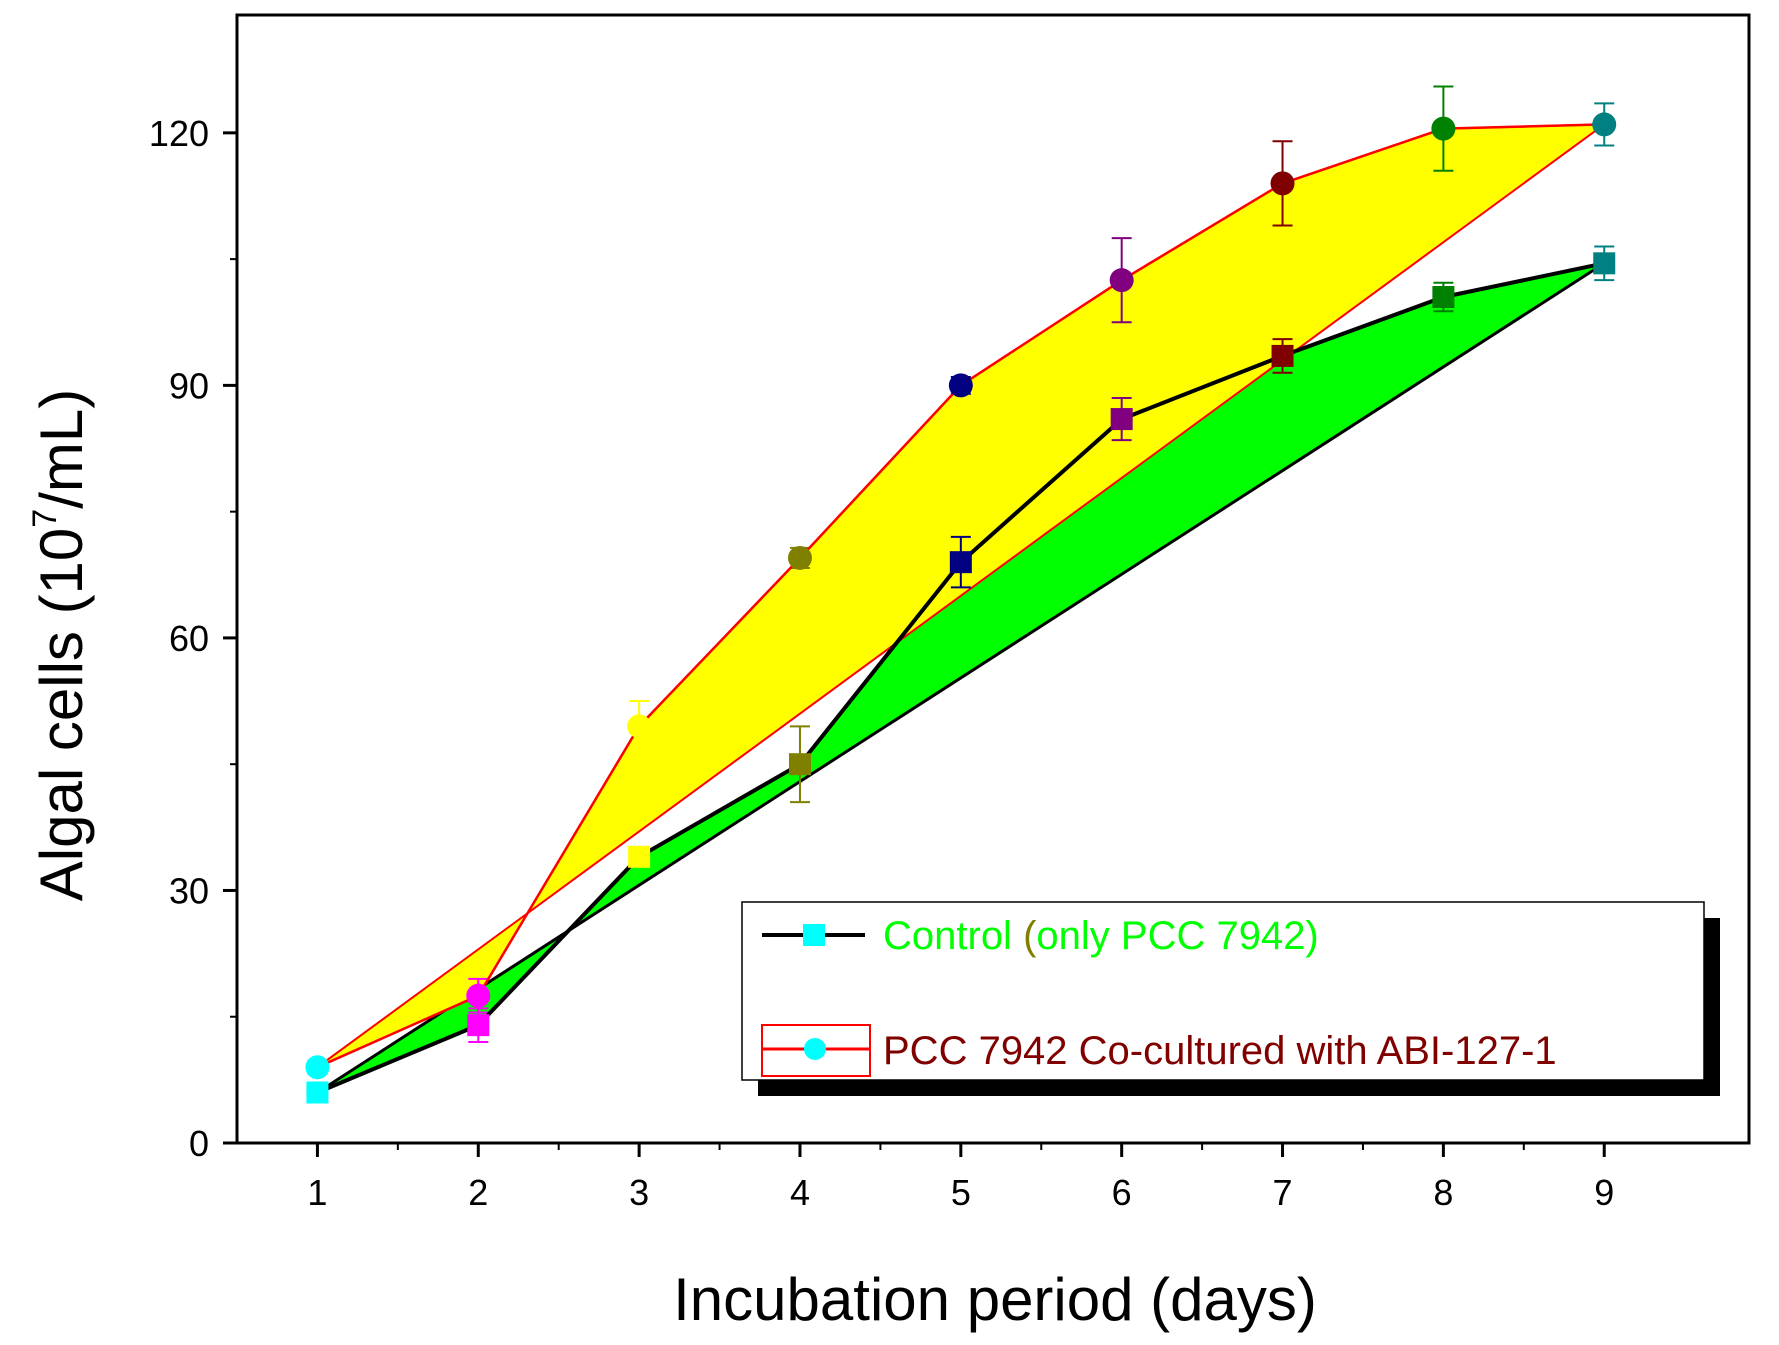 The image size is (1779, 1345). I want to click on legend-label-control: Control (only PCC 7942), so click(1101, 936).